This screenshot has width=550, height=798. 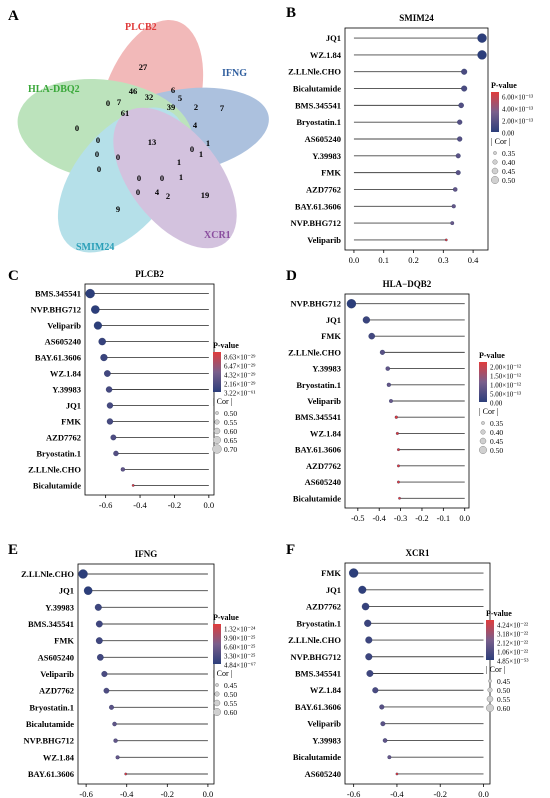 What do you see at coordinates (217, 235) in the screenshot?
I see `venn-label-xcr1: XCR1` at bounding box center [217, 235].